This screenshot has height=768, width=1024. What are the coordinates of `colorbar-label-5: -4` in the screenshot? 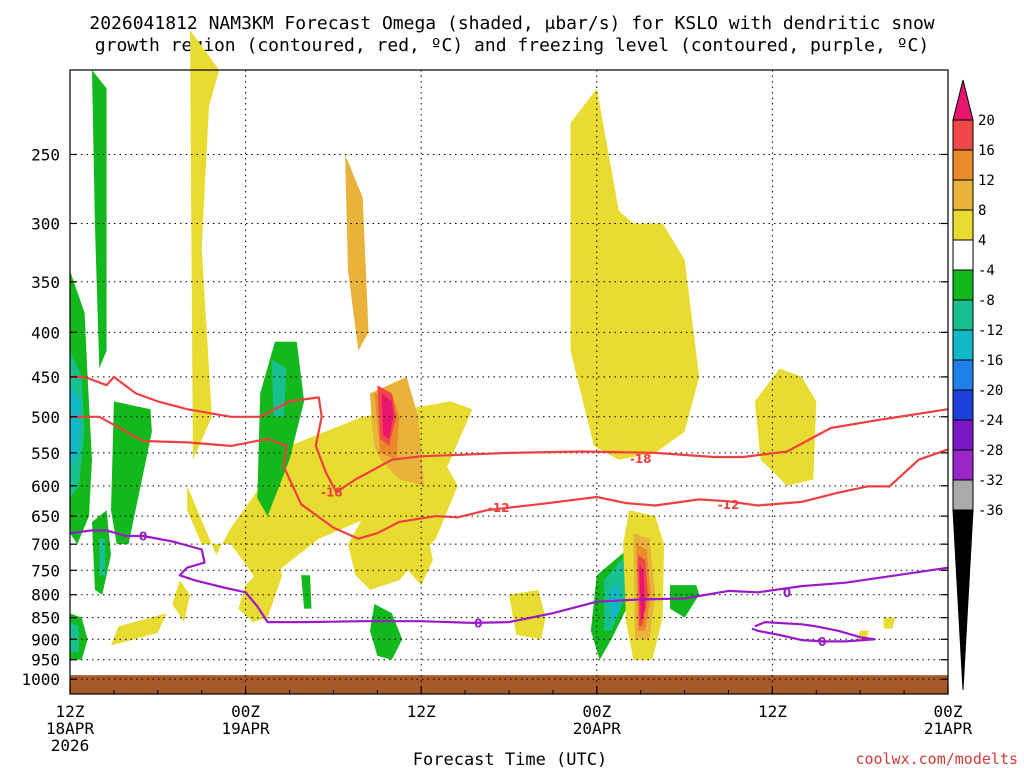 It's located at (986, 271).